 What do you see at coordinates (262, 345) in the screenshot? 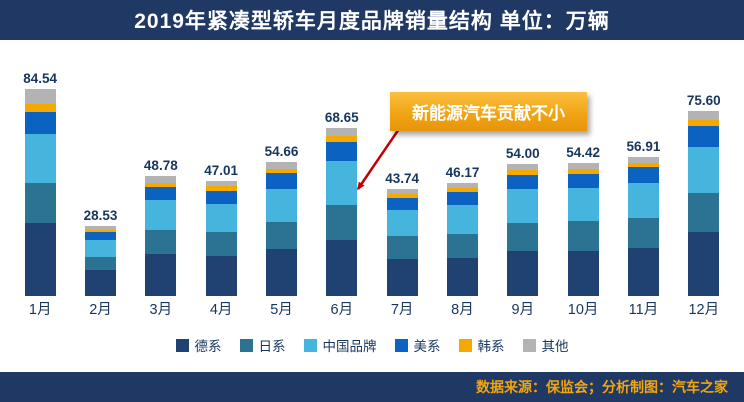
I see `legend-item: 日系` at bounding box center [262, 345].